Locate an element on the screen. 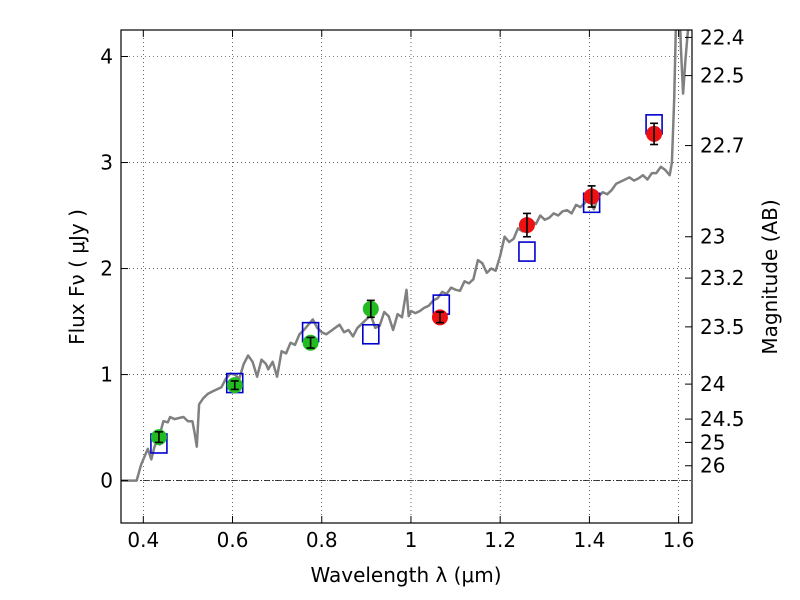 Image resolution: width=800 pixels, height=600 pixels. x-axis-title: Wavelength λ (μm) is located at coordinates (405, 575).